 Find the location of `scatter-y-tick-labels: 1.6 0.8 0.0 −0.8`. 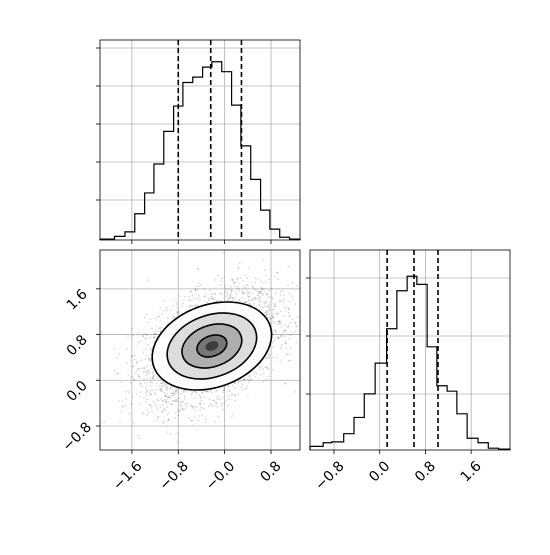

scatter-y-tick-labels: 1.6 0.8 0.0 −0.8 is located at coordinates (77, 370).